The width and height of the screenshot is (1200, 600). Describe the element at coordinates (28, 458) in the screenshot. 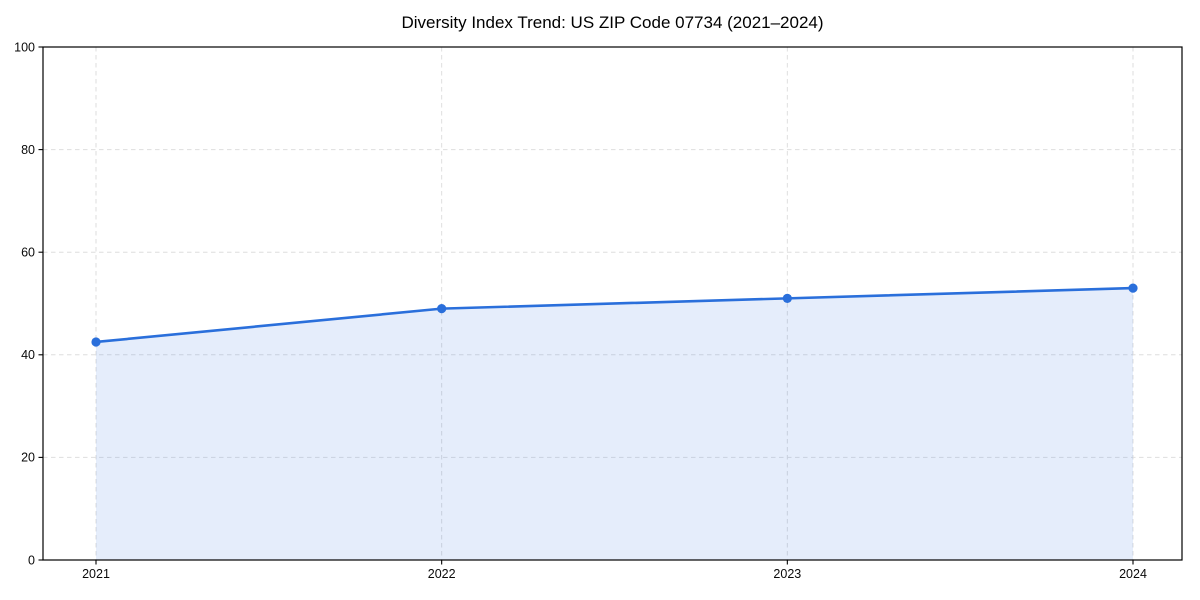

I see `y-tick-label: 20` at that location.